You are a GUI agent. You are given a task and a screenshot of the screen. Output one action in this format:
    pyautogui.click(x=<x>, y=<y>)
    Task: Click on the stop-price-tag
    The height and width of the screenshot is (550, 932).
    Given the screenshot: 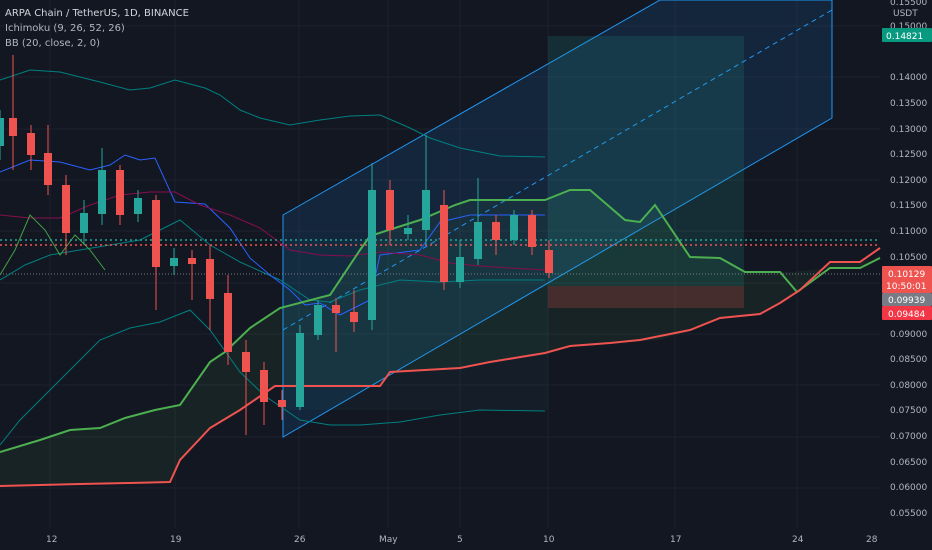 What is the action you would take?
    pyautogui.click(x=907, y=313)
    